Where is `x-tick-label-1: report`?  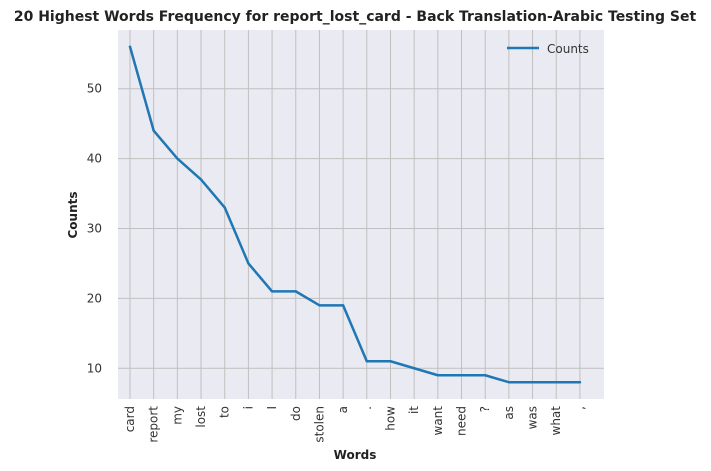 x-tick-label-1: report is located at coordinates (154, 424).